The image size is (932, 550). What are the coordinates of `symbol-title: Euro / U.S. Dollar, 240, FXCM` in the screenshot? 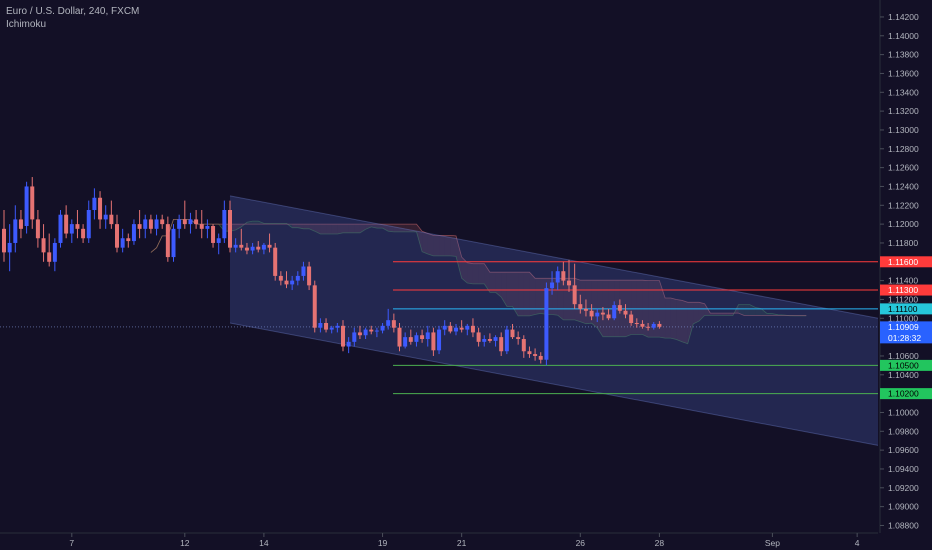 It's located at (73, 11).